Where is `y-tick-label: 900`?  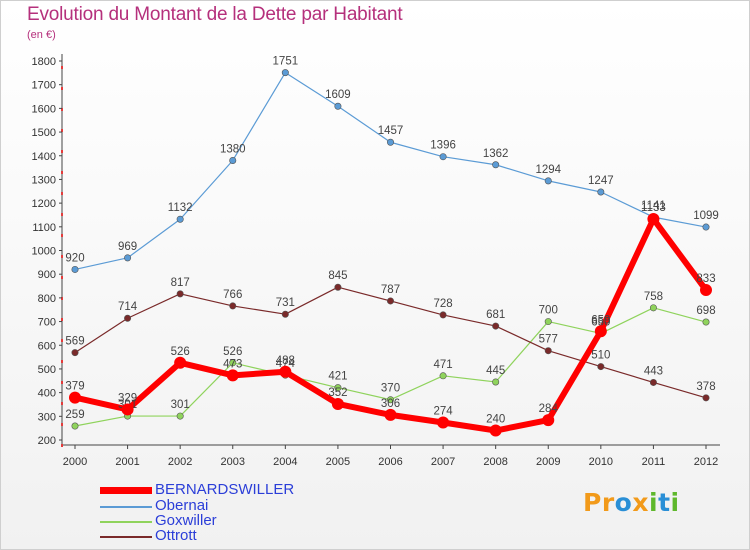 y-tick-label: 900 is located at coordinates (47, 275).